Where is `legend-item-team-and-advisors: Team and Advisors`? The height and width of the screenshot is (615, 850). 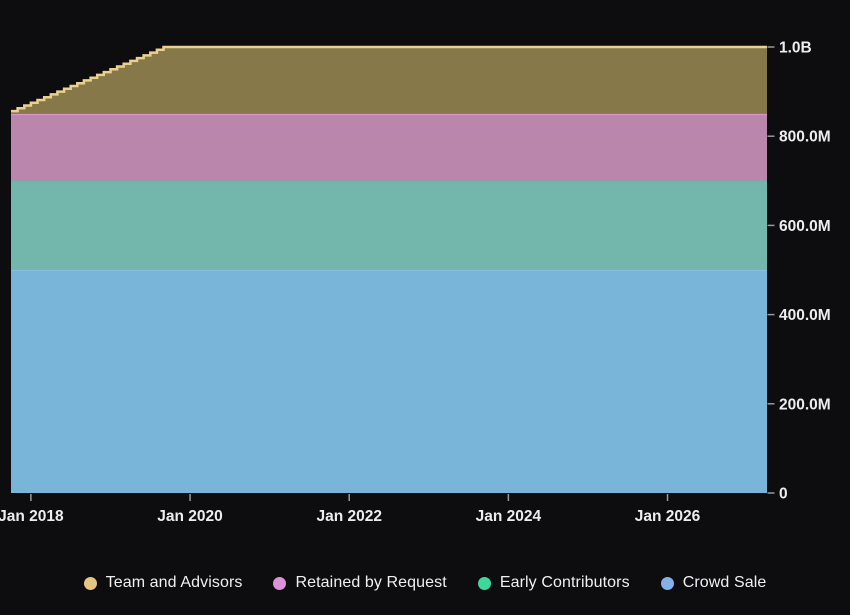
legend-item-team-and-advisors: Team and Advisors is located at coordinates (163, 583).